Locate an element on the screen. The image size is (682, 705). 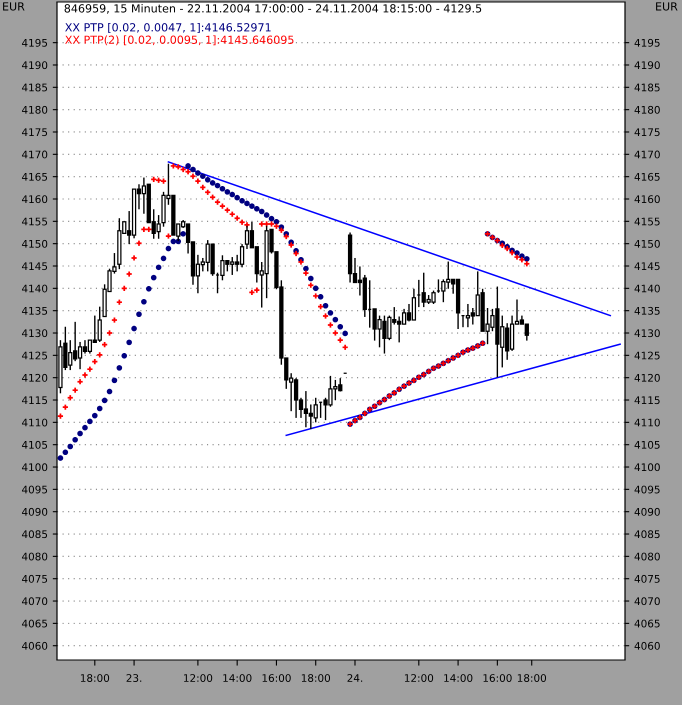
y2-tick-label: 4180 is located at coordinates (647, 110).